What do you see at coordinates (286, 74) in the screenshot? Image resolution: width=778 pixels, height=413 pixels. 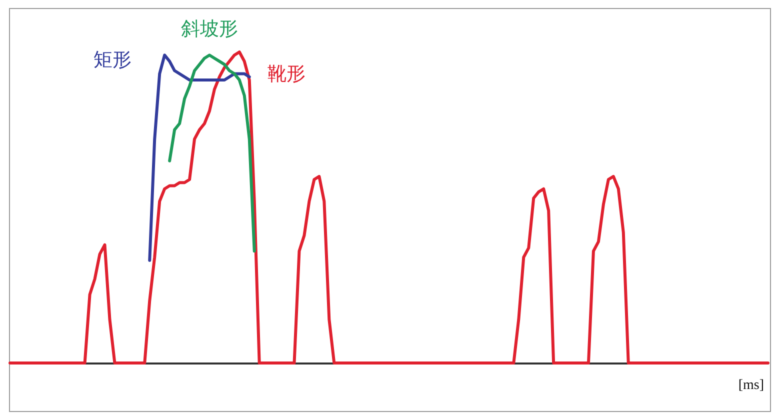 I see `series-label: 靴形` at bounding box center [286, 74].